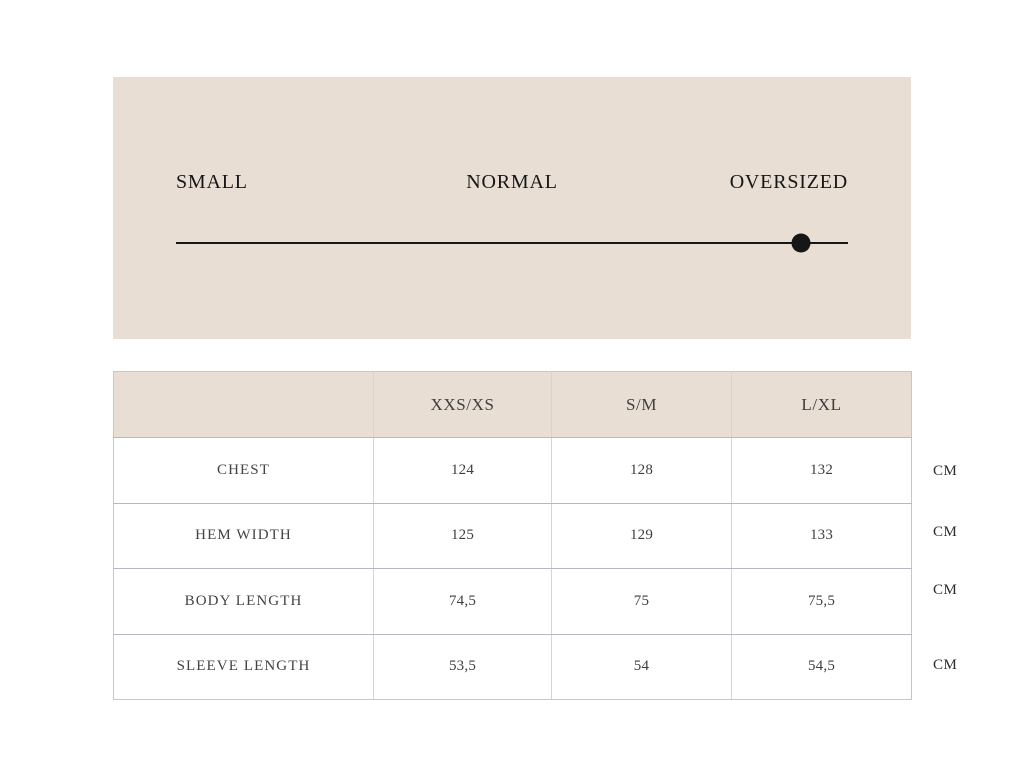  Describe the element at coordinates (462, 470) in the screenshot. I see `cell-chest-xxs: 124` at that location.